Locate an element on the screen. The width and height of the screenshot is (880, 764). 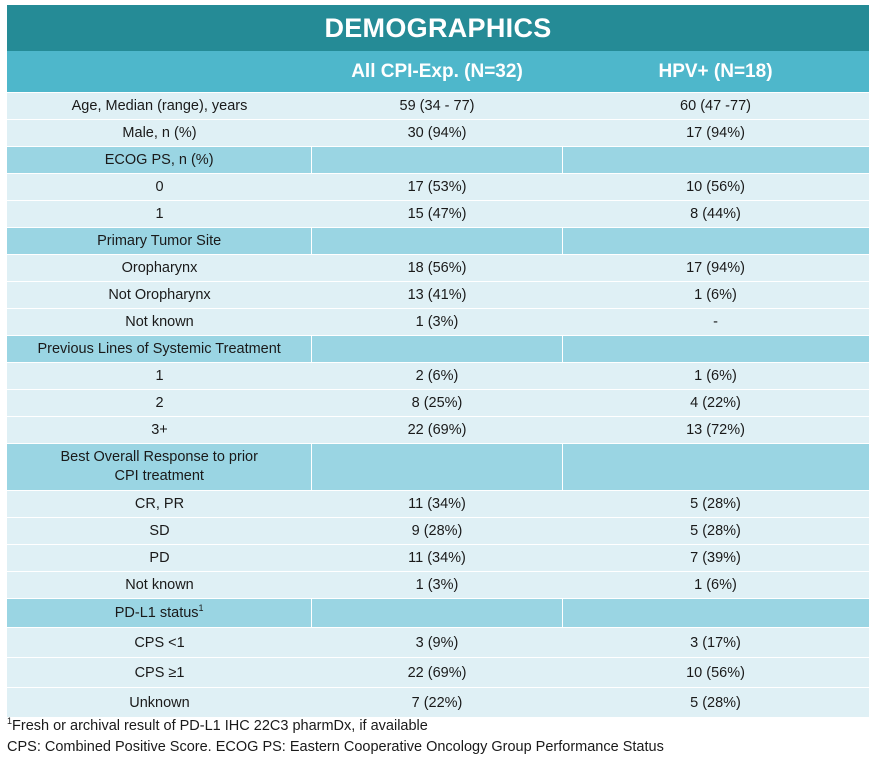
section-row: Primary Tumor Site is located at coordinates (438, 240).